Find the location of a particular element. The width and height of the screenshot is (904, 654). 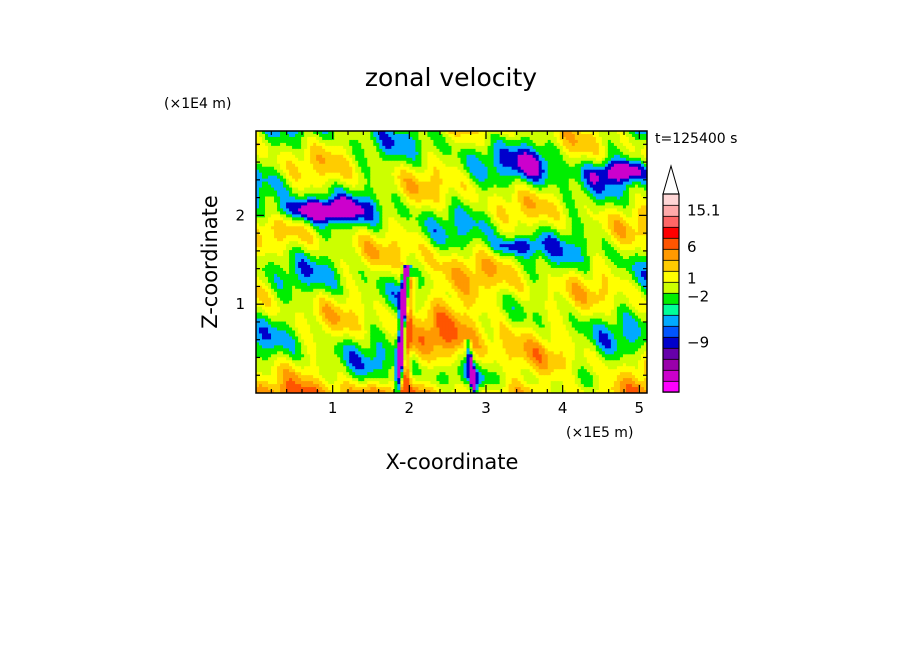

y-axis-title: Z-coordinate is located at coordinates (210, 262).